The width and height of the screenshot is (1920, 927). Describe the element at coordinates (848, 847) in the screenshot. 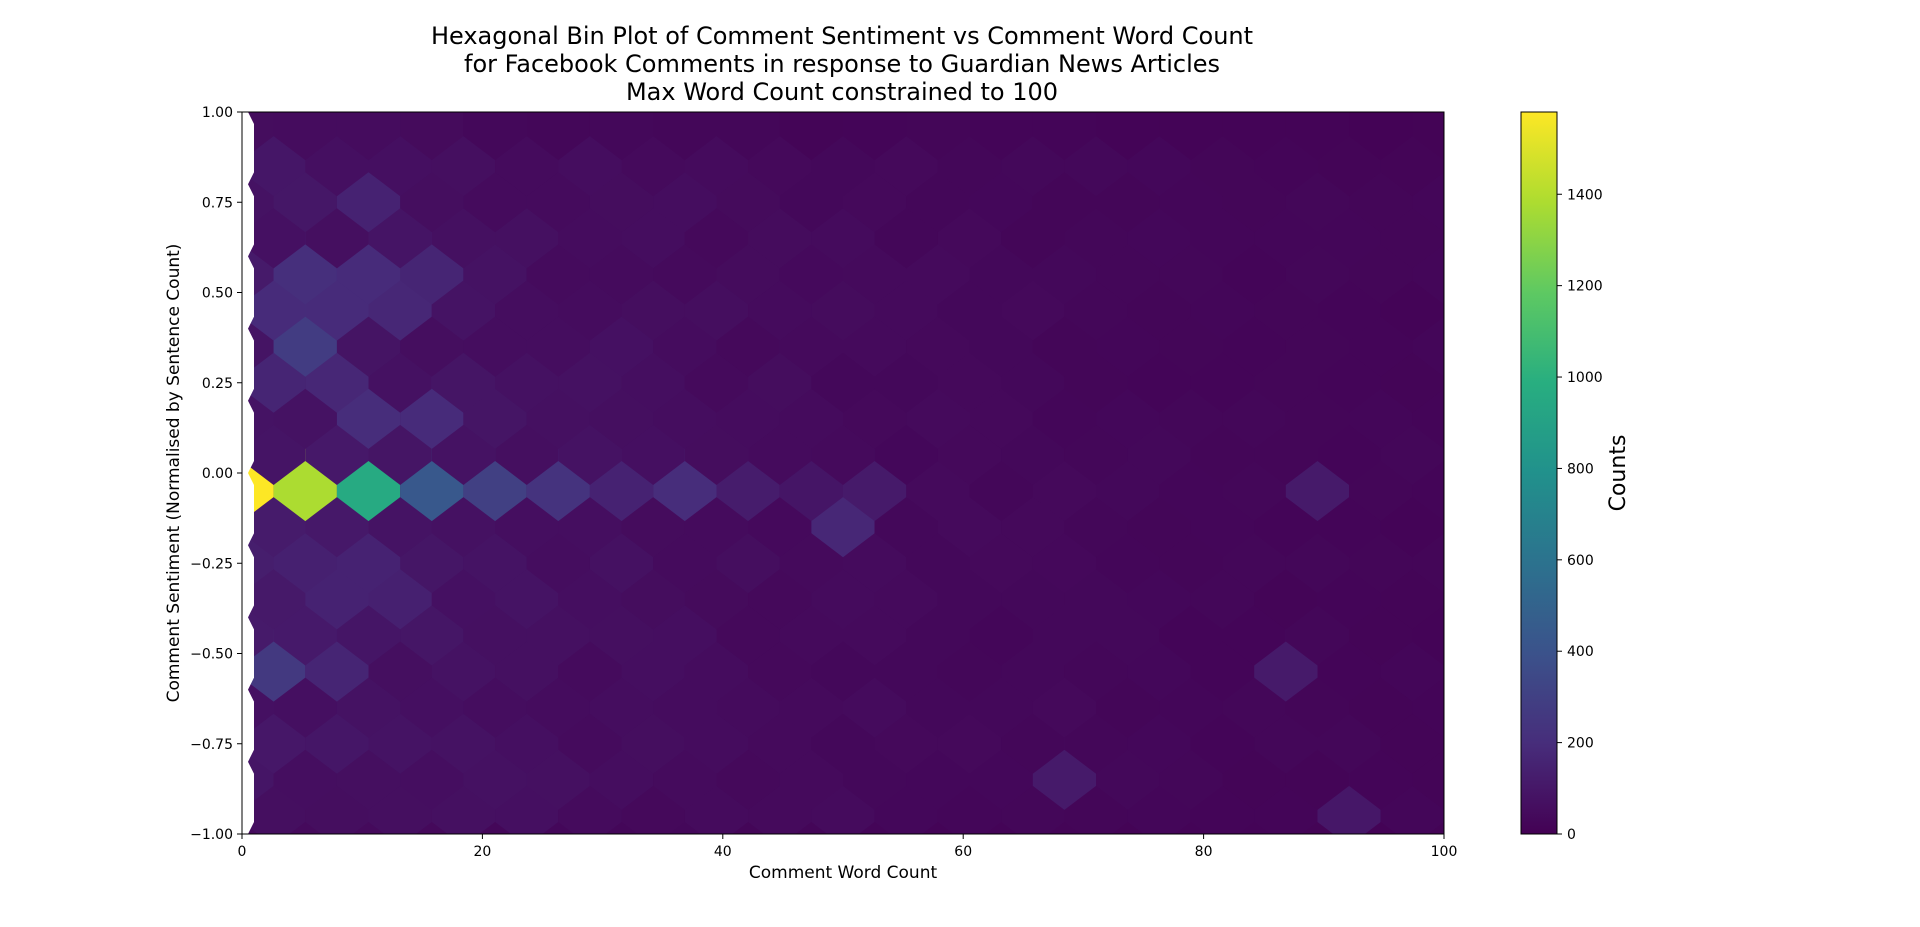

I see `x-axis: 0 20 40 60 80 100` at that location.